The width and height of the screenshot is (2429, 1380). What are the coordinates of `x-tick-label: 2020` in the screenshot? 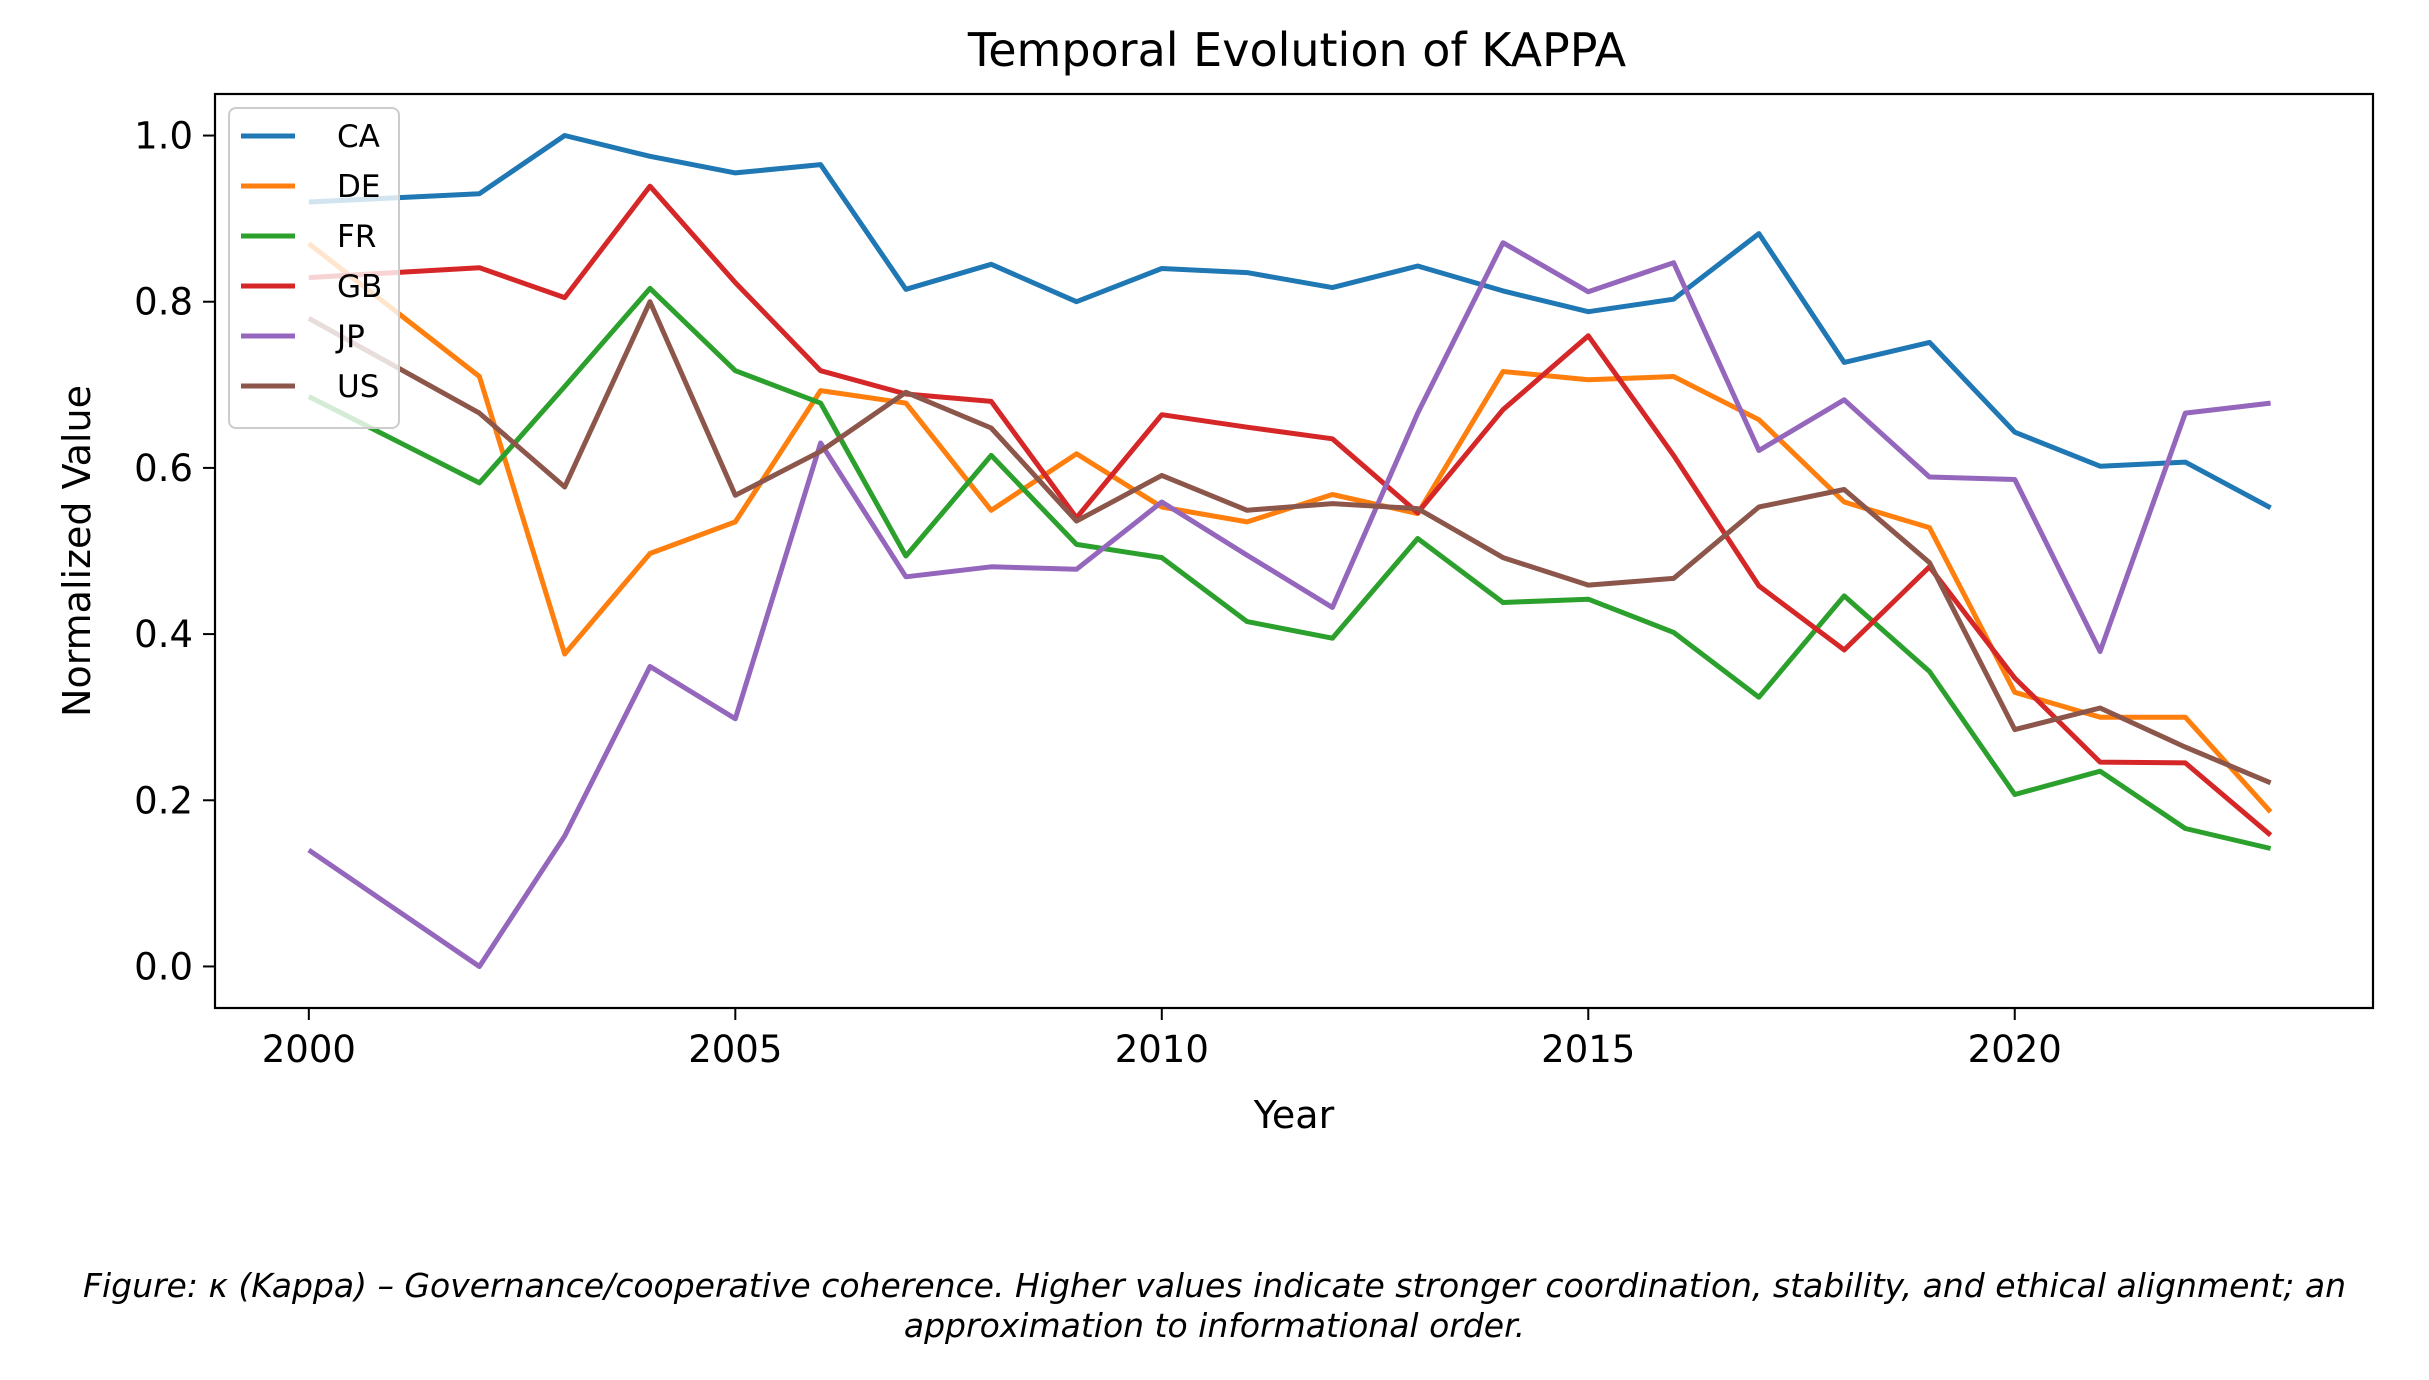 It's located at (2015, 1049).